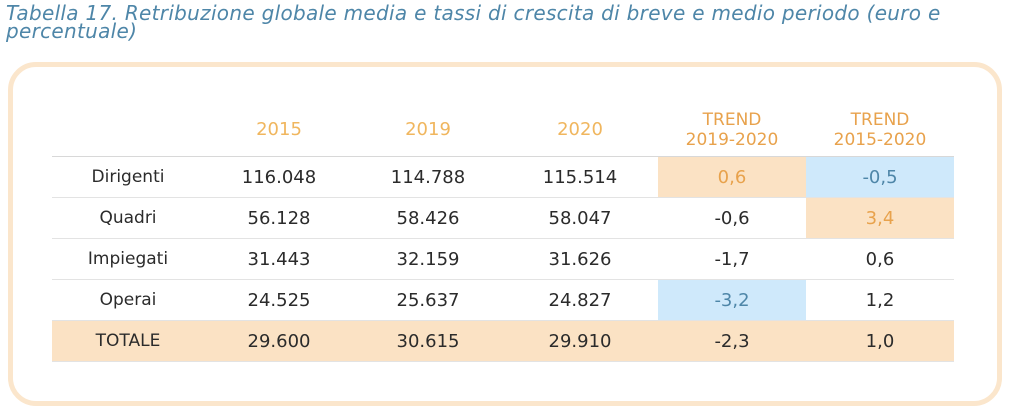 The height and width of the screenshot is (416, 1024). Describe the element at coordinates (880, 218) in the screenshot. I see `cell-trend-2015-2020: 3,4` at that location.